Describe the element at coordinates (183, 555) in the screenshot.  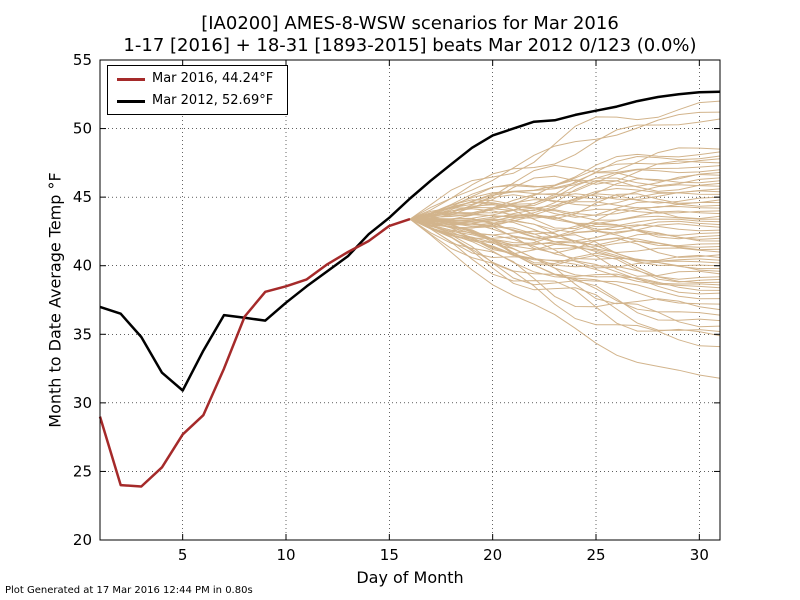
I see `x-tick-label: 5` at that location.